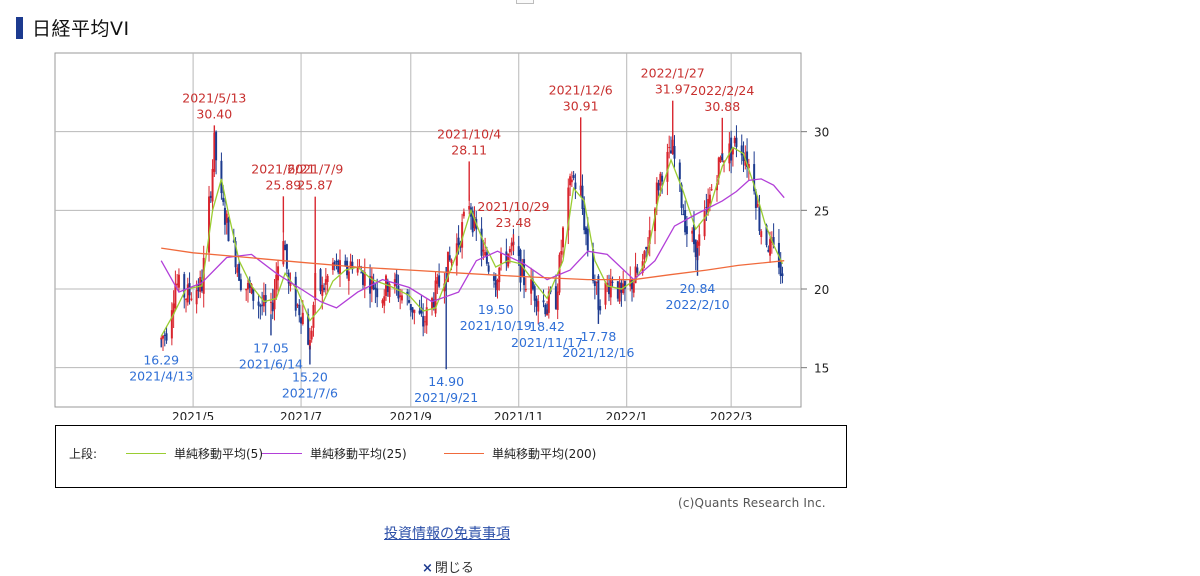 The image size is (1200, 576). I want to click on legend-swatch-sma25, so click(282, 453).